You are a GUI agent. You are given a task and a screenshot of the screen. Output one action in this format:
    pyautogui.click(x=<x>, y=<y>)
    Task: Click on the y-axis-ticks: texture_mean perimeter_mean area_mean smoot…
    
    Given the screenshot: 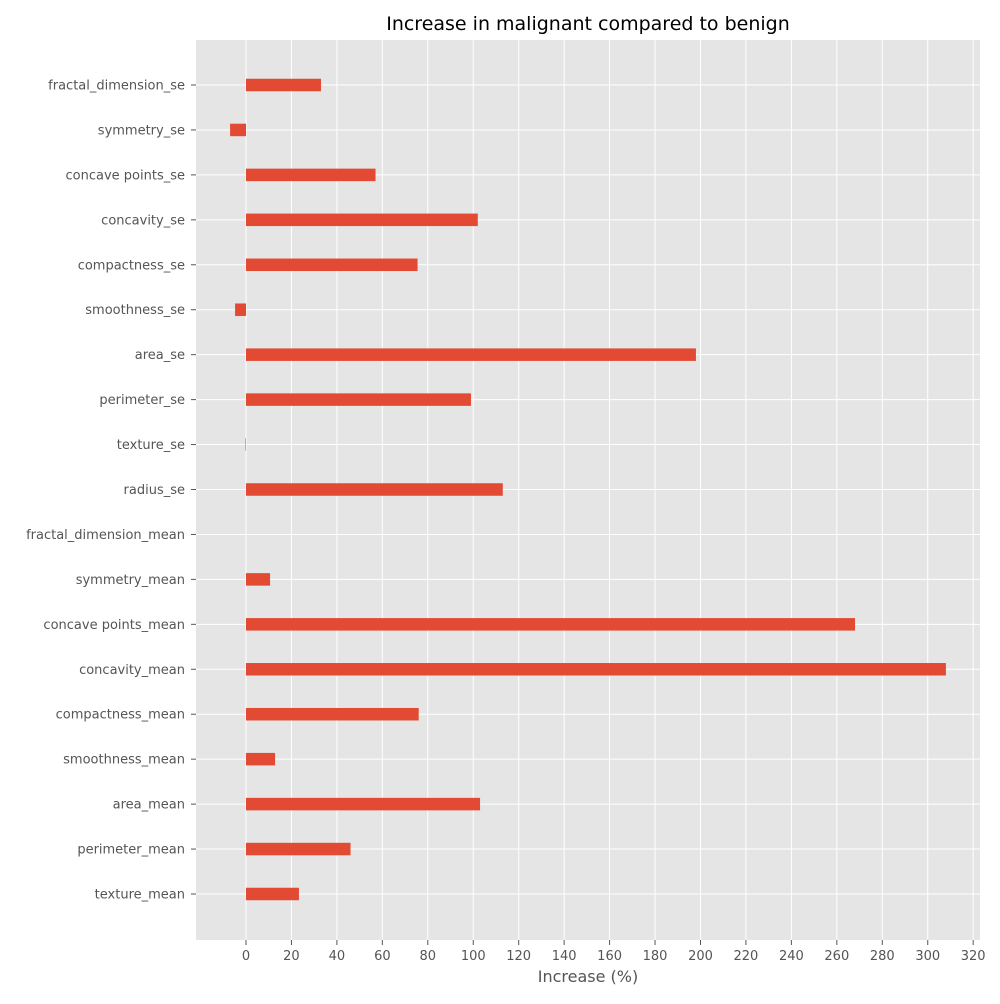 What is the action you would take?
    pyautogui.click(x=111, y=491)
    